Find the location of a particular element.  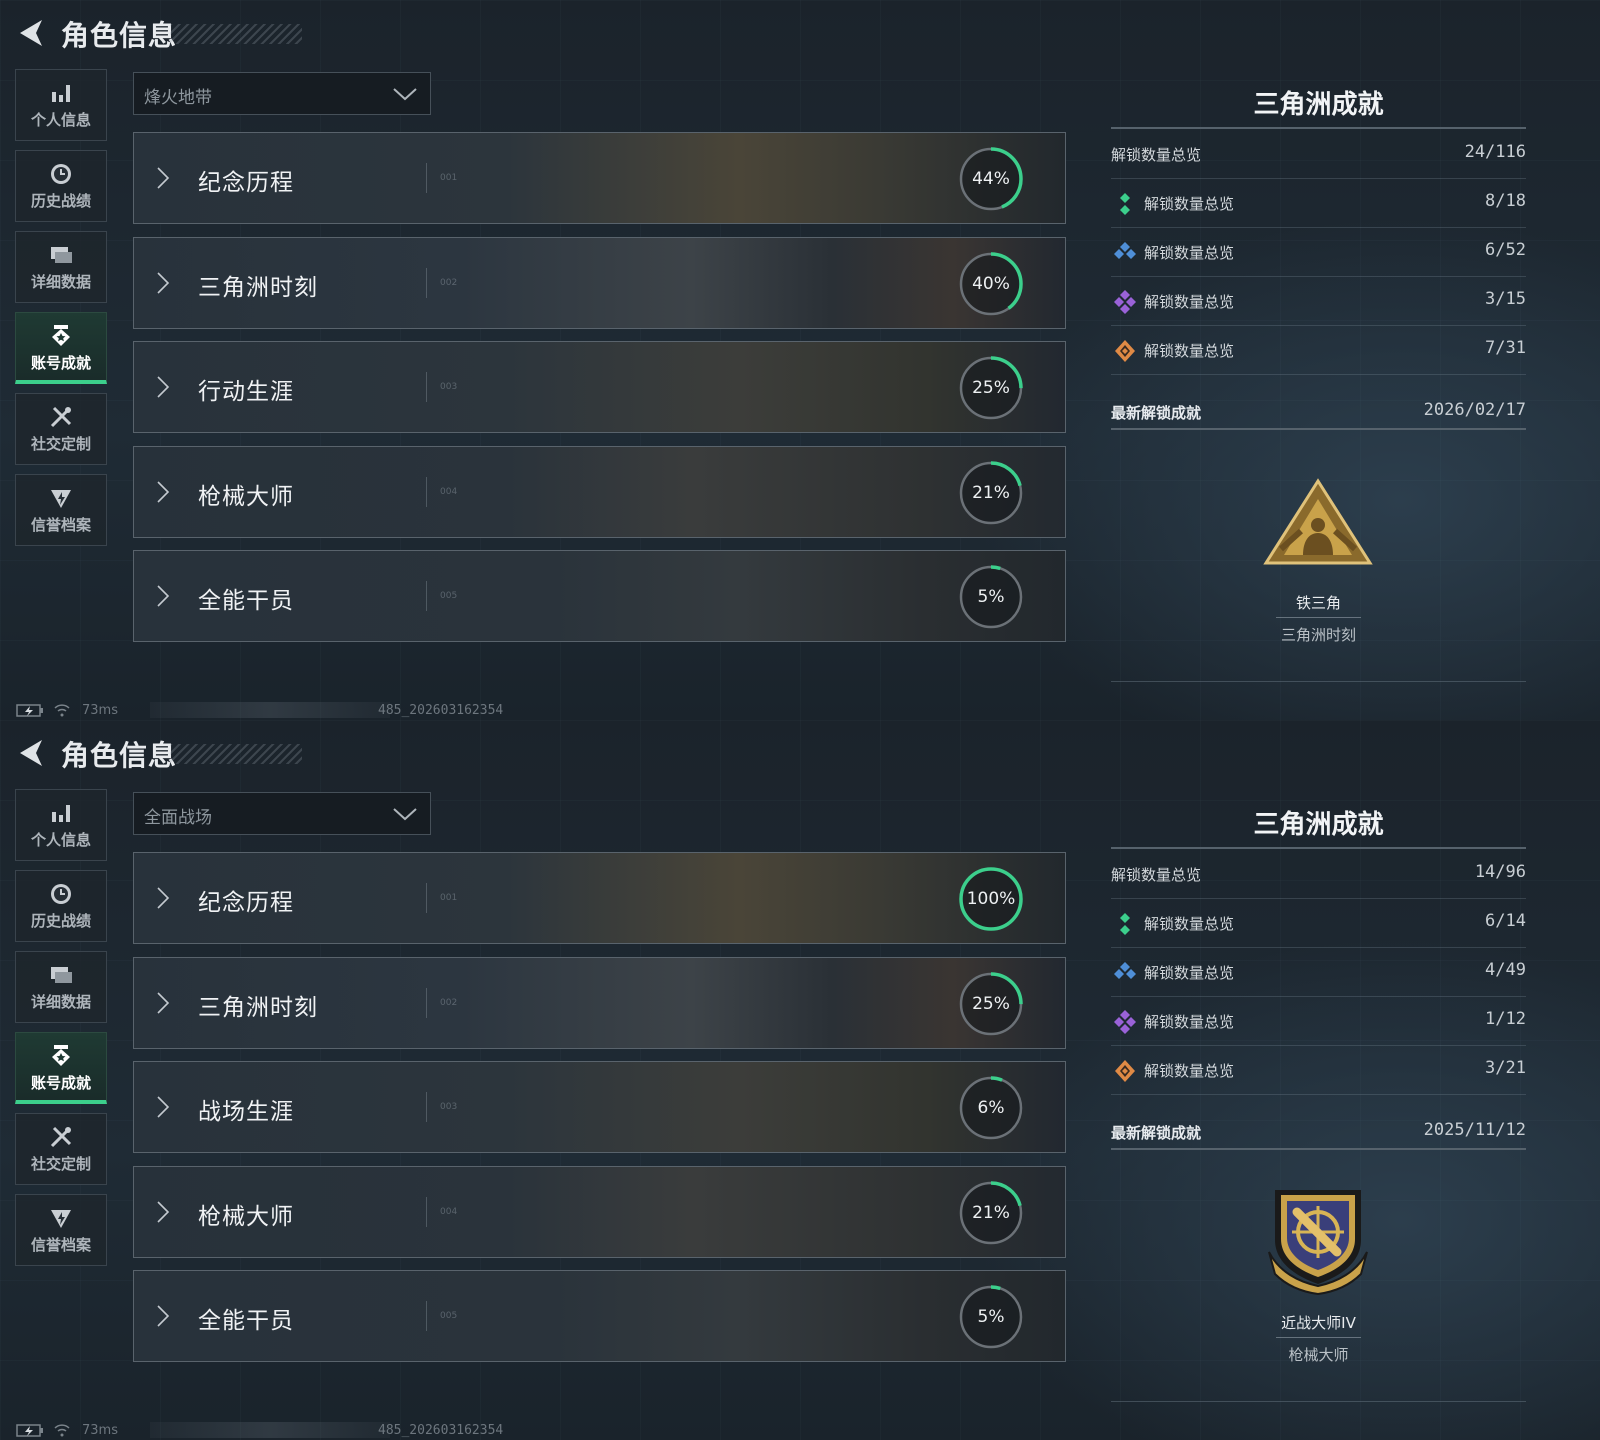

tier-value: 1/12 is located at coordinates (1505, 1019).